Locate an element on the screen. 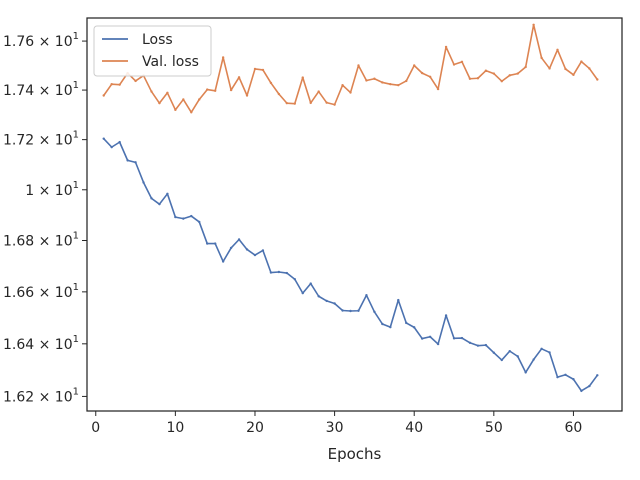 This screenshot has height=480, width=640. x-axis-title: Epochs is located at coordinates (355, 454).